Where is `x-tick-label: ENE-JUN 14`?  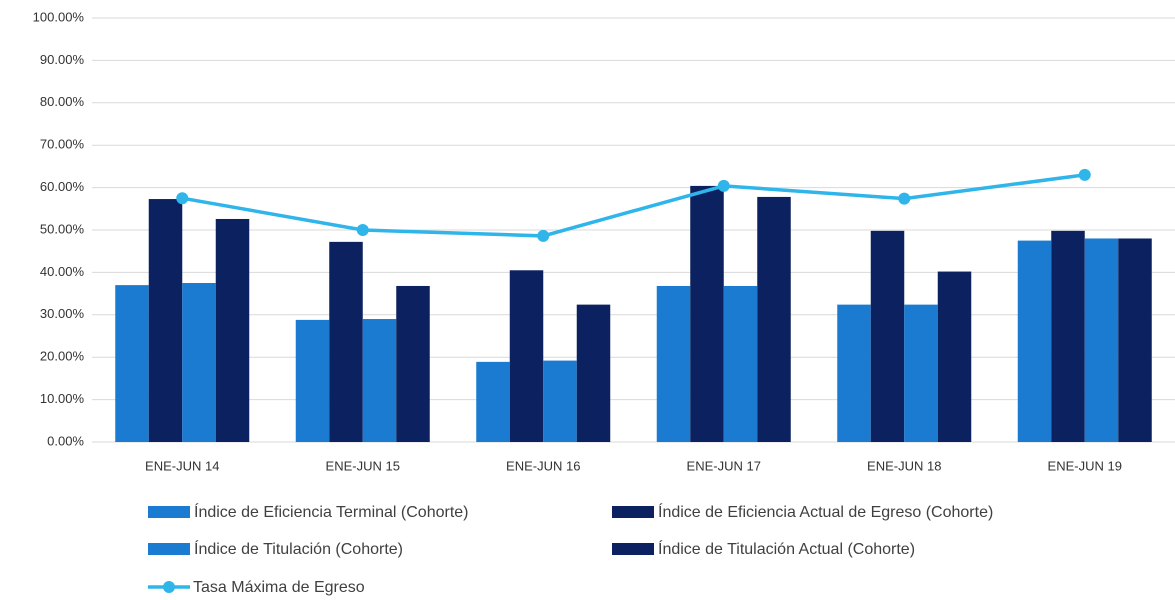 x-tick-label: ENE-JUN 14 is located at coordinates (182, 465).